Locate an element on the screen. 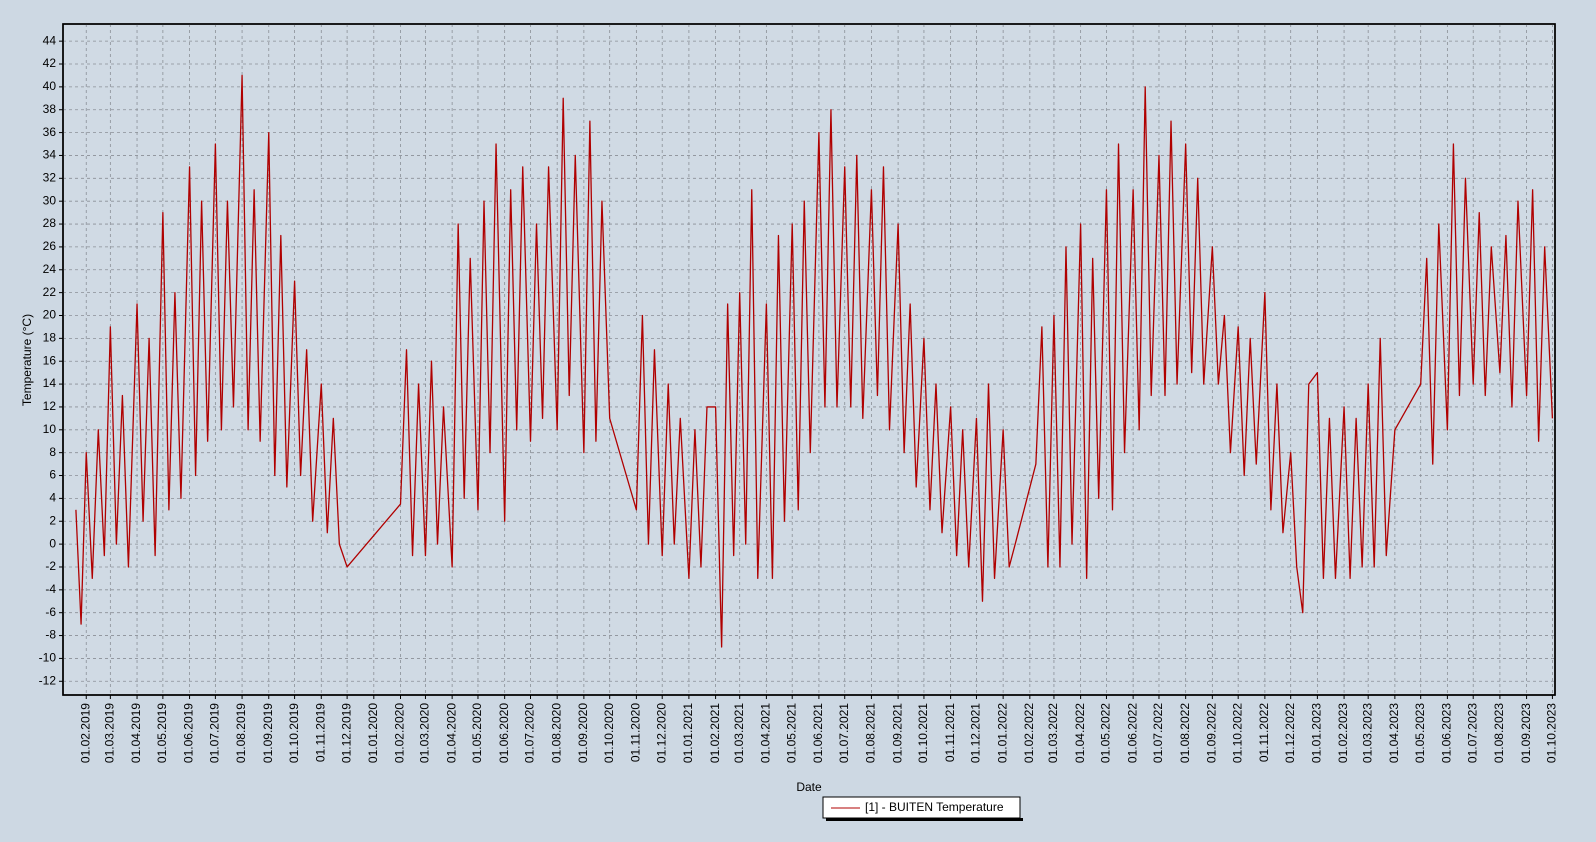  x-tick-label: 01.04.2022 is located at coordinates (1080, 733).